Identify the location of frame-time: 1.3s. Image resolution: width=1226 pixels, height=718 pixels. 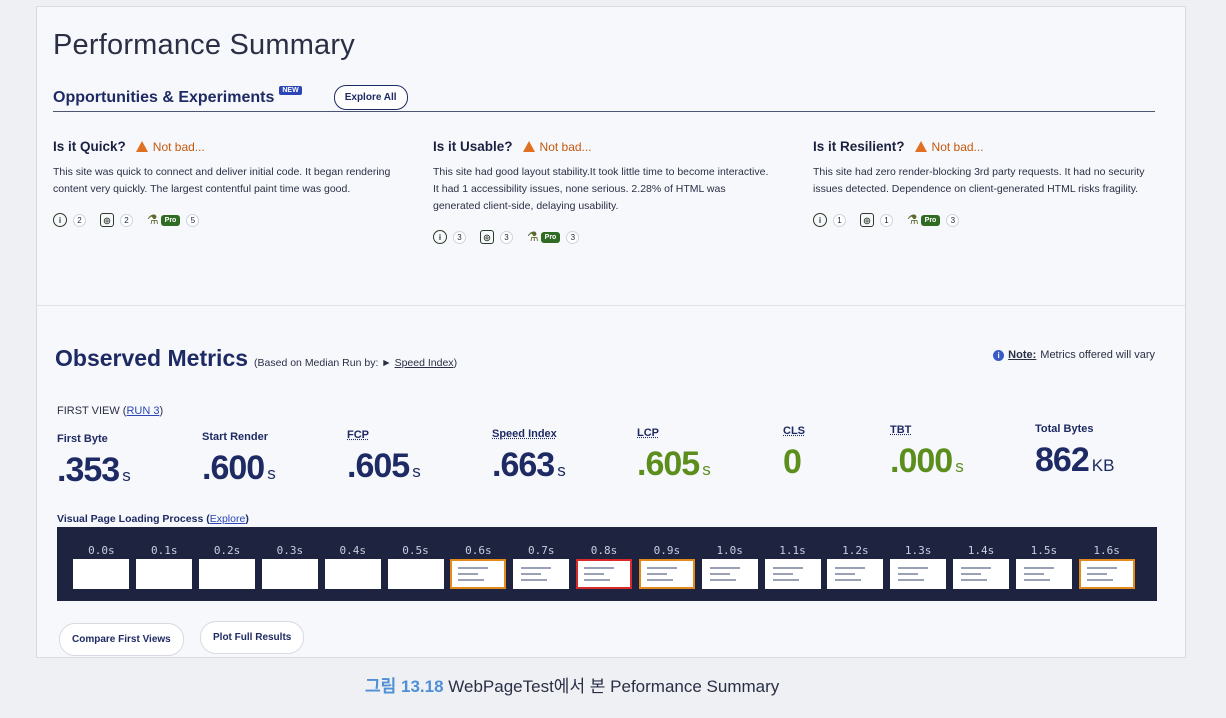
(918, 550).